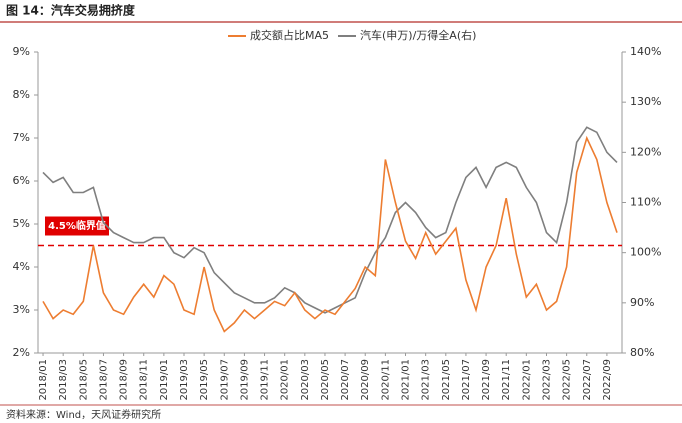 The image size is (682, 423). I want to click on x-tick-label: 2021/05, so click(446, 380).